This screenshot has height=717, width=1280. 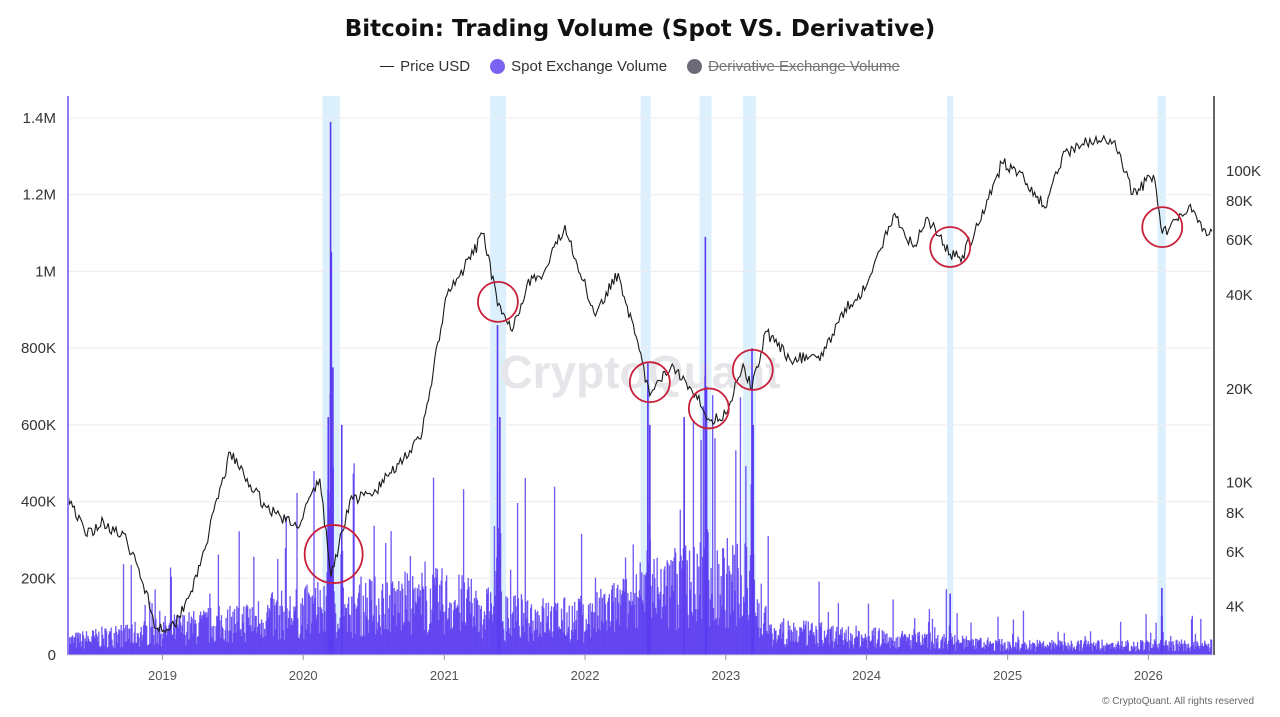 What do you see at coordinates (804, 66) in the screenshot?
I see `legend-label-derivative: Derivative Exchange Volume` at bounding box center [804, 66].